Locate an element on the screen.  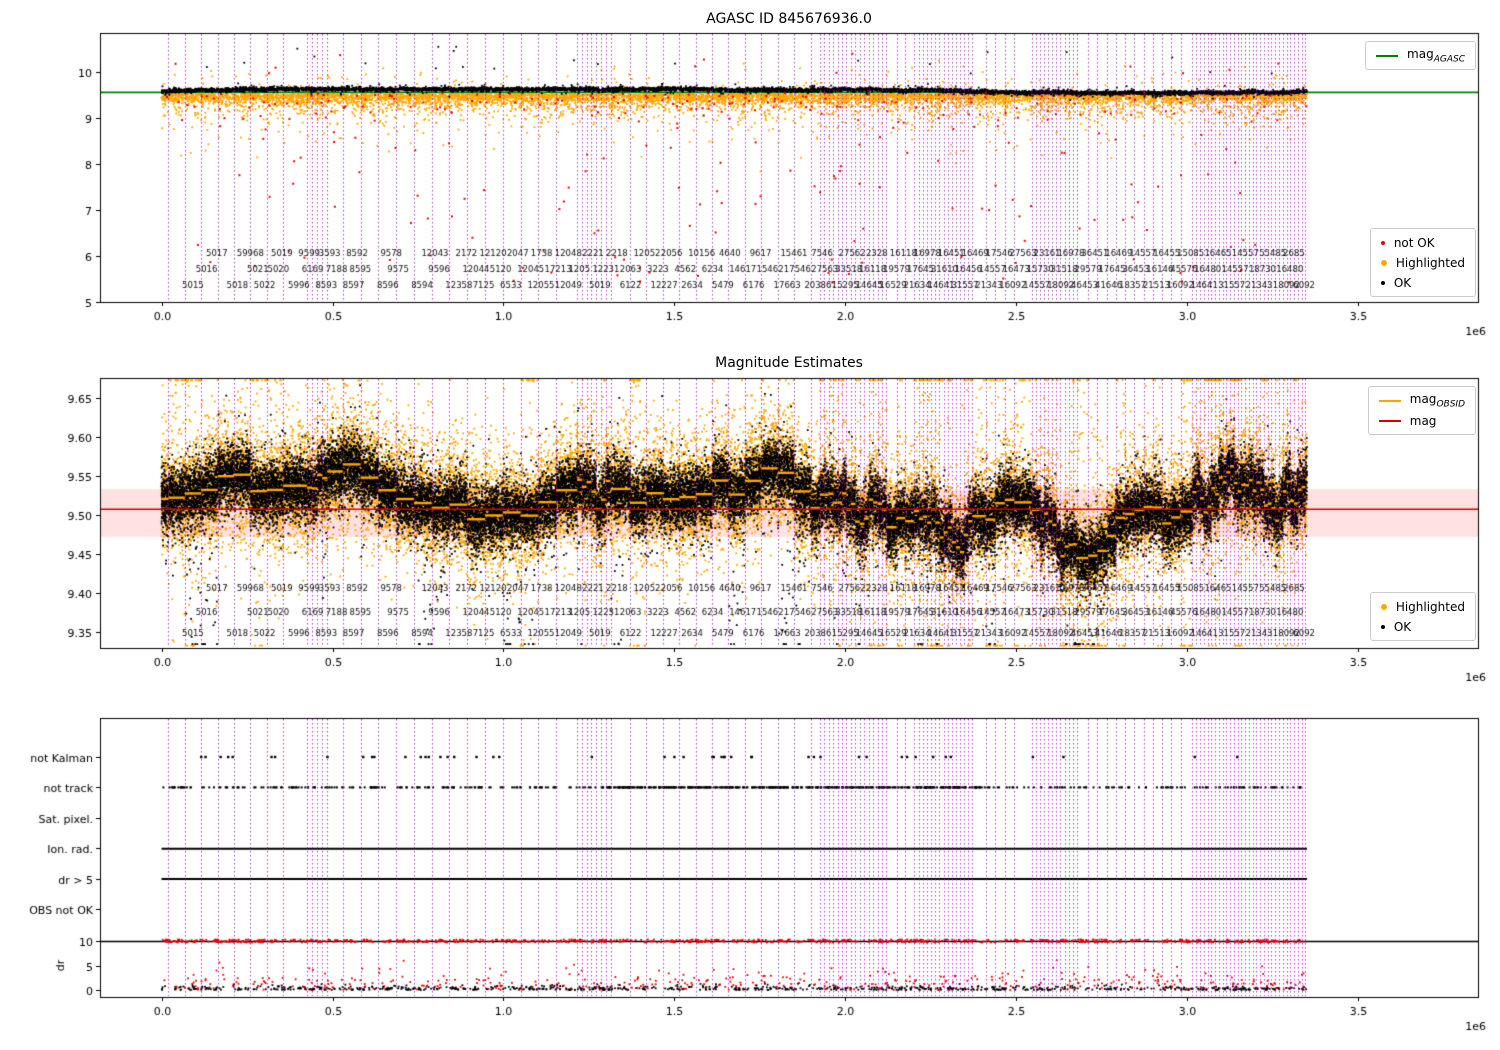
legend-entry: magAGASC is located at coordinates (1420, 55).